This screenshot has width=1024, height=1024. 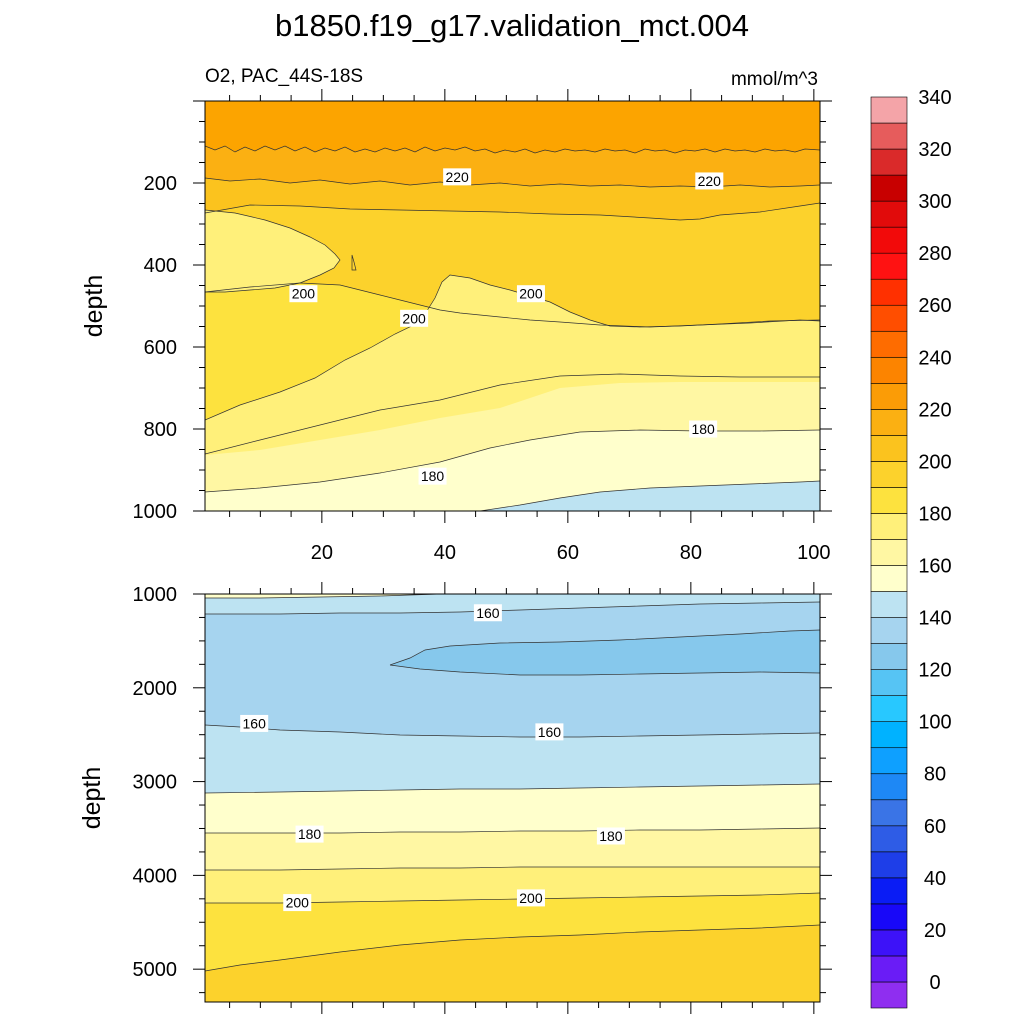 What do you see at coordinates (155, 595) in the screenshot?
I see `bottom-y-tick-label: 1000` at bounding box center [155, 595].